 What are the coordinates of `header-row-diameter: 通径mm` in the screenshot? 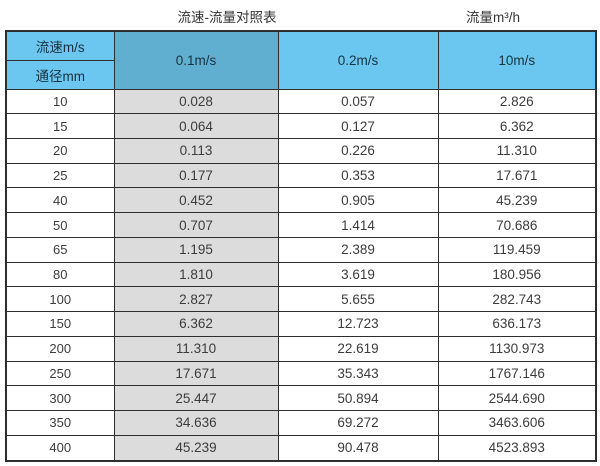 It's located at (300, 74).